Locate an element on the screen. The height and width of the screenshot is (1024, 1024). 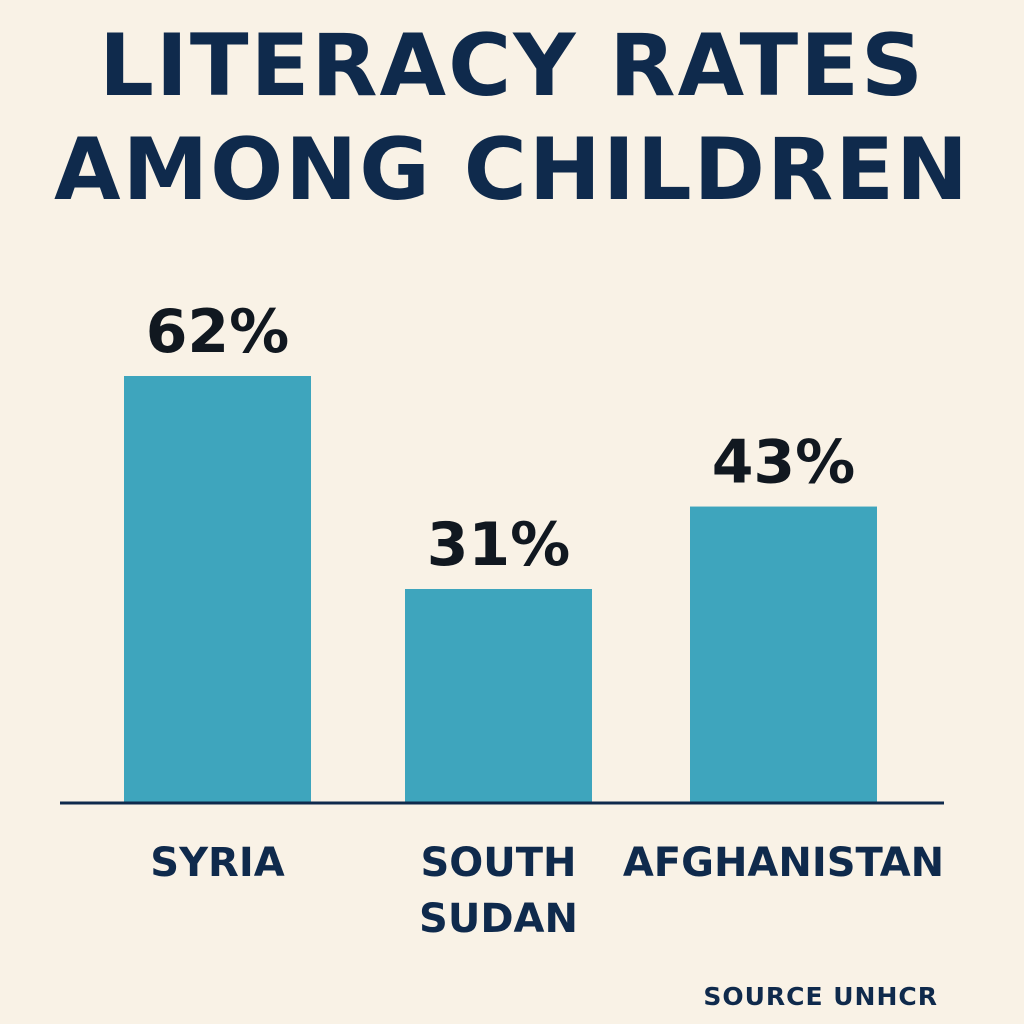
bar-value-label: 43% is located at coordinates (784, 463).